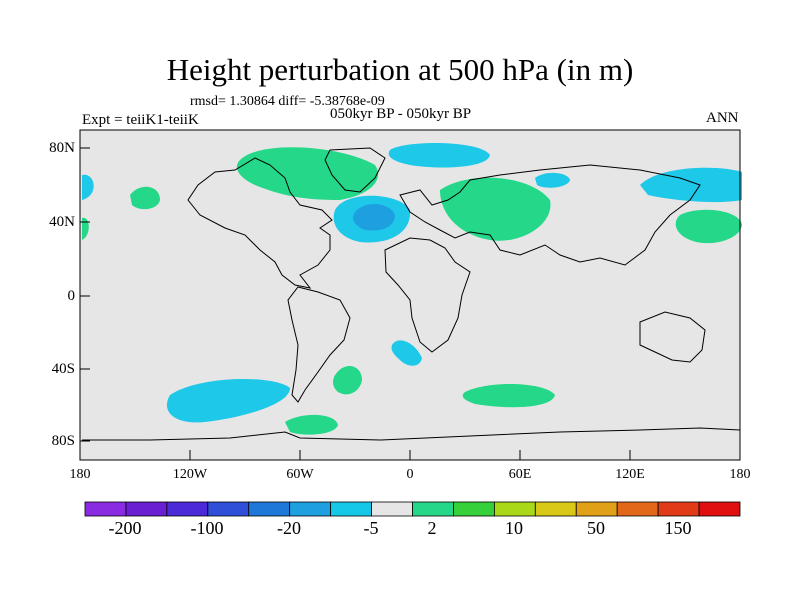 The width and height of the screenshot is (800, 600). I want to click on colorbar-label: -100, so click(207, 528).